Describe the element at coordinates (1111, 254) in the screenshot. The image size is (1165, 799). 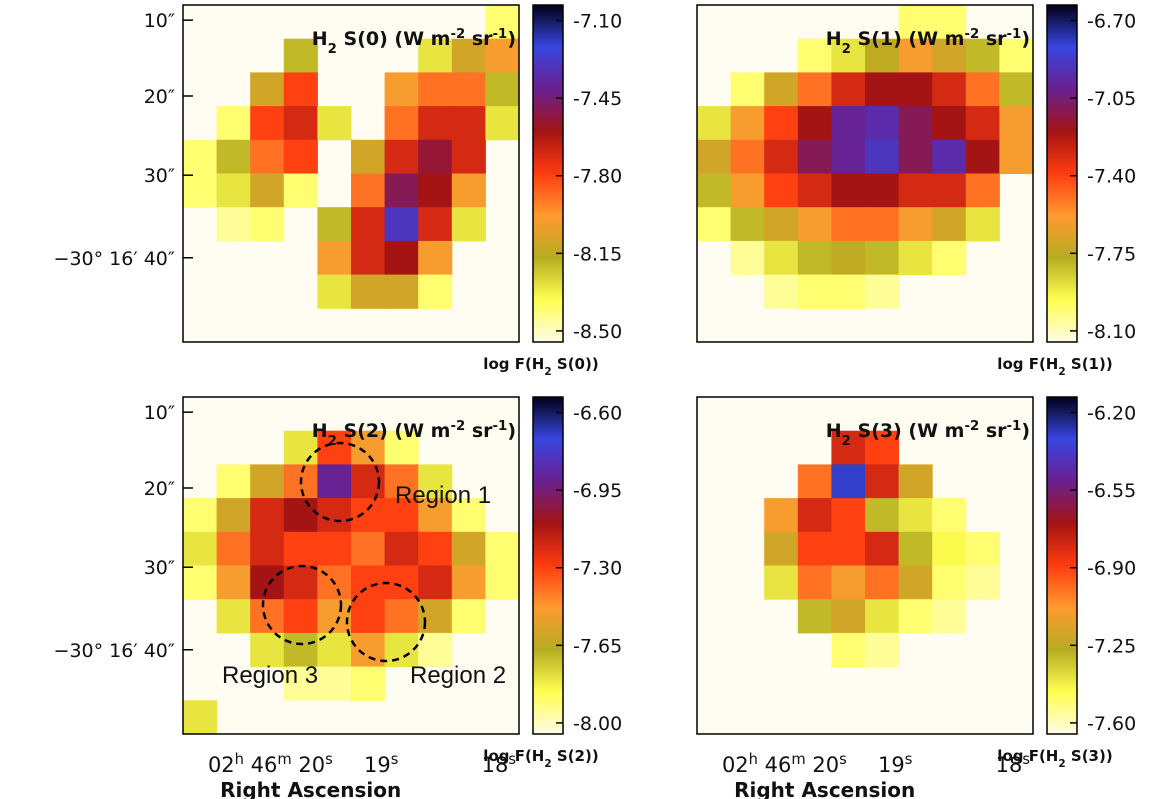
I see `colorbar-tick-label: -7.75` at that location.